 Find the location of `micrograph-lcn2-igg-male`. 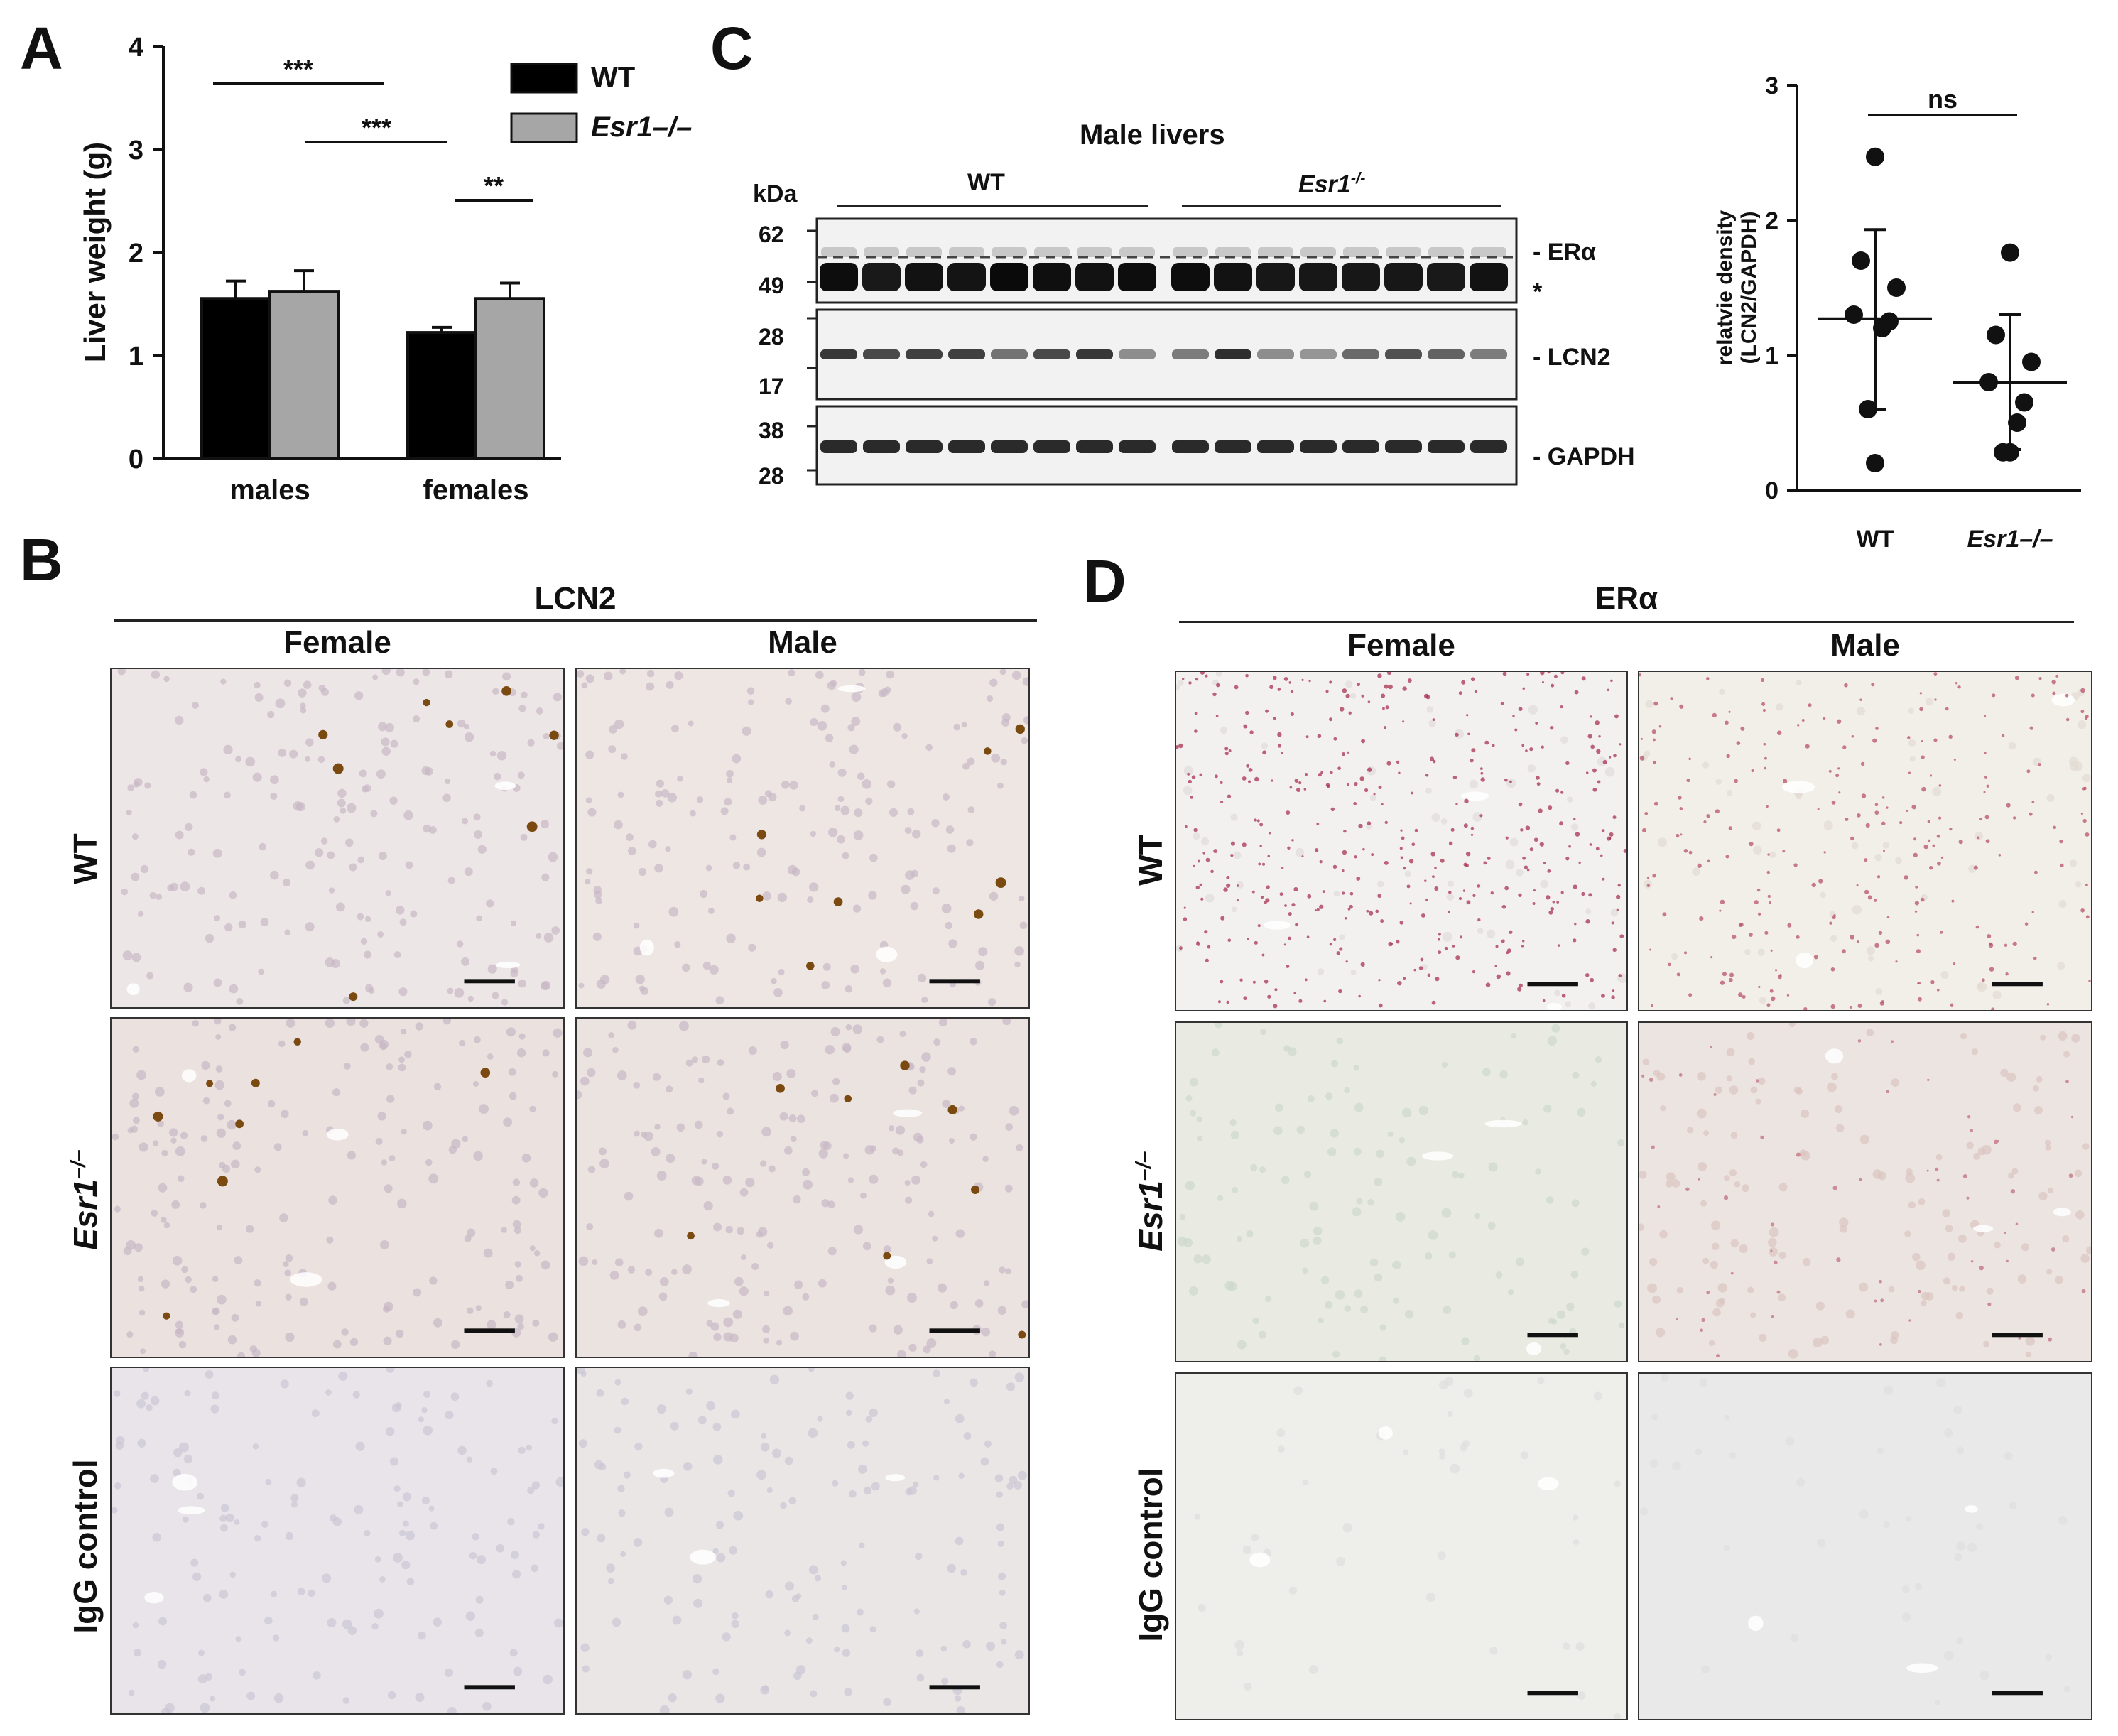

micrograph-lcn2-igg-male is located at coordinates (802, 1541).